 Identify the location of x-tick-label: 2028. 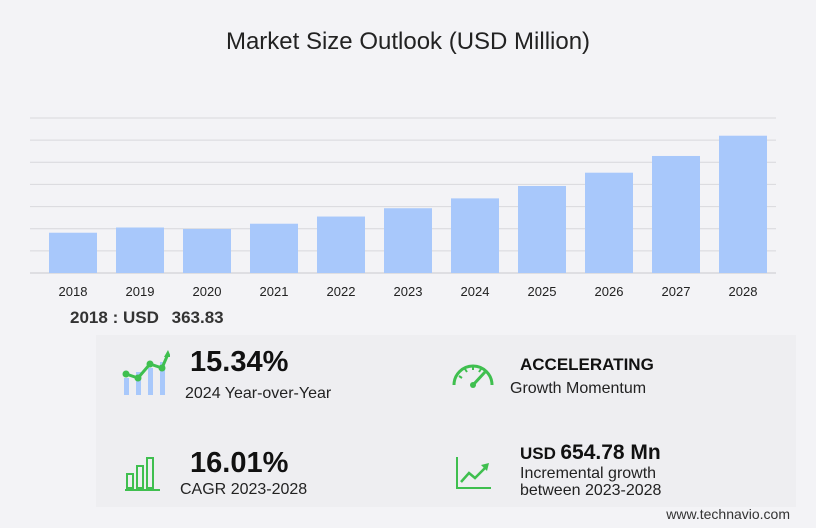
(743, 291).